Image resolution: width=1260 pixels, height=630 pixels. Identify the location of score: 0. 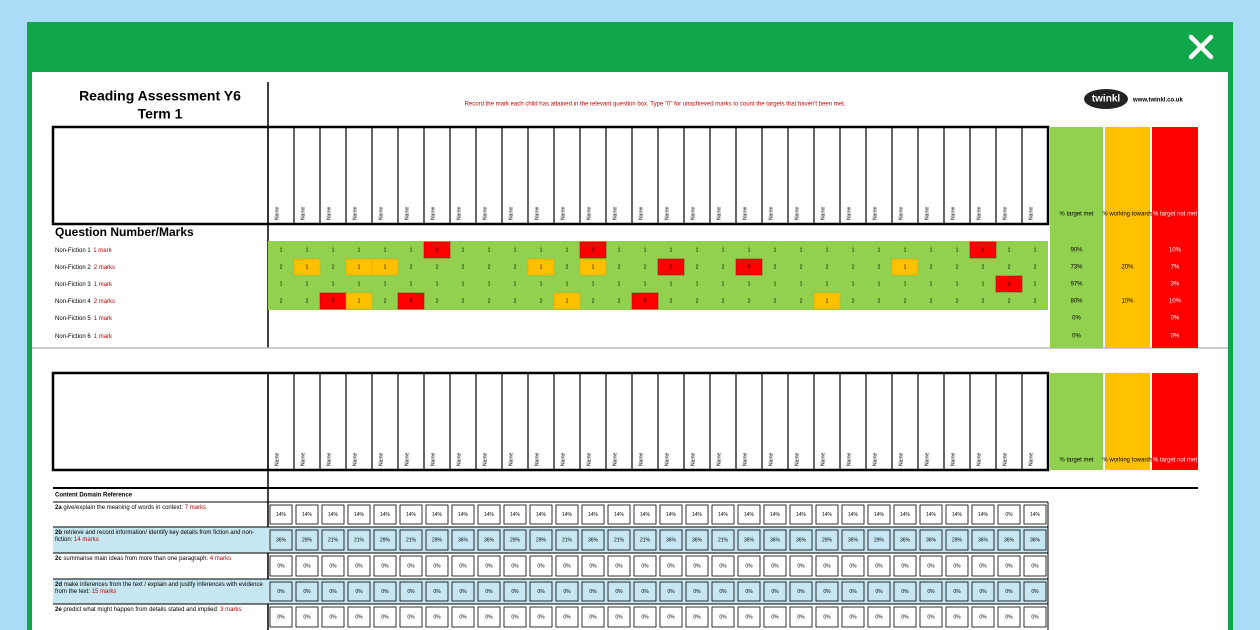
(983, 250).